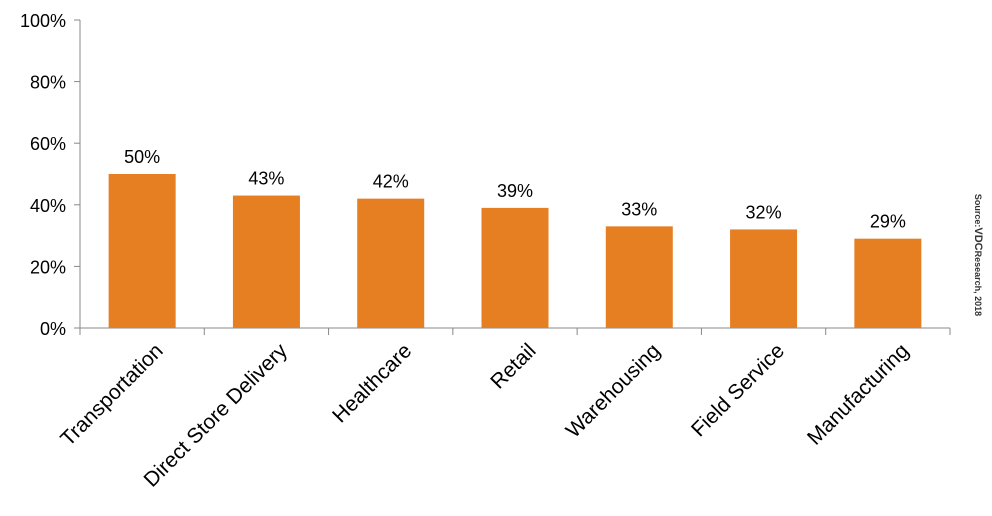 This screenshot has width=992, height=516. I want to click on data-label: 42%, so click(391, 182).